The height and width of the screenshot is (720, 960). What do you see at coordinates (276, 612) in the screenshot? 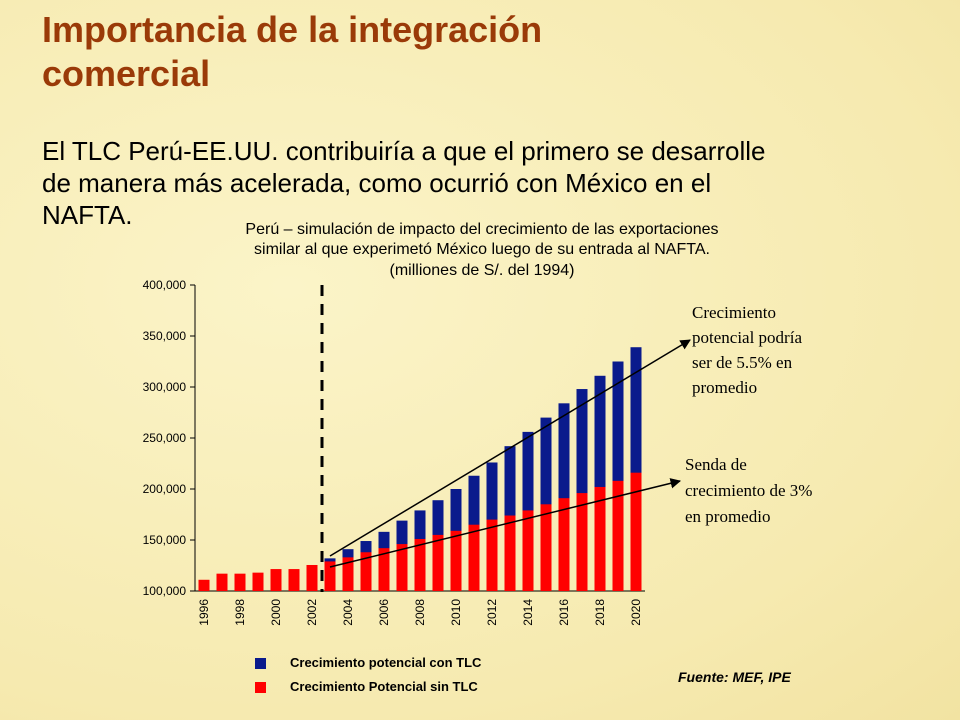
I see `x-tick-label: 2000` at bounding box center [276, 612].